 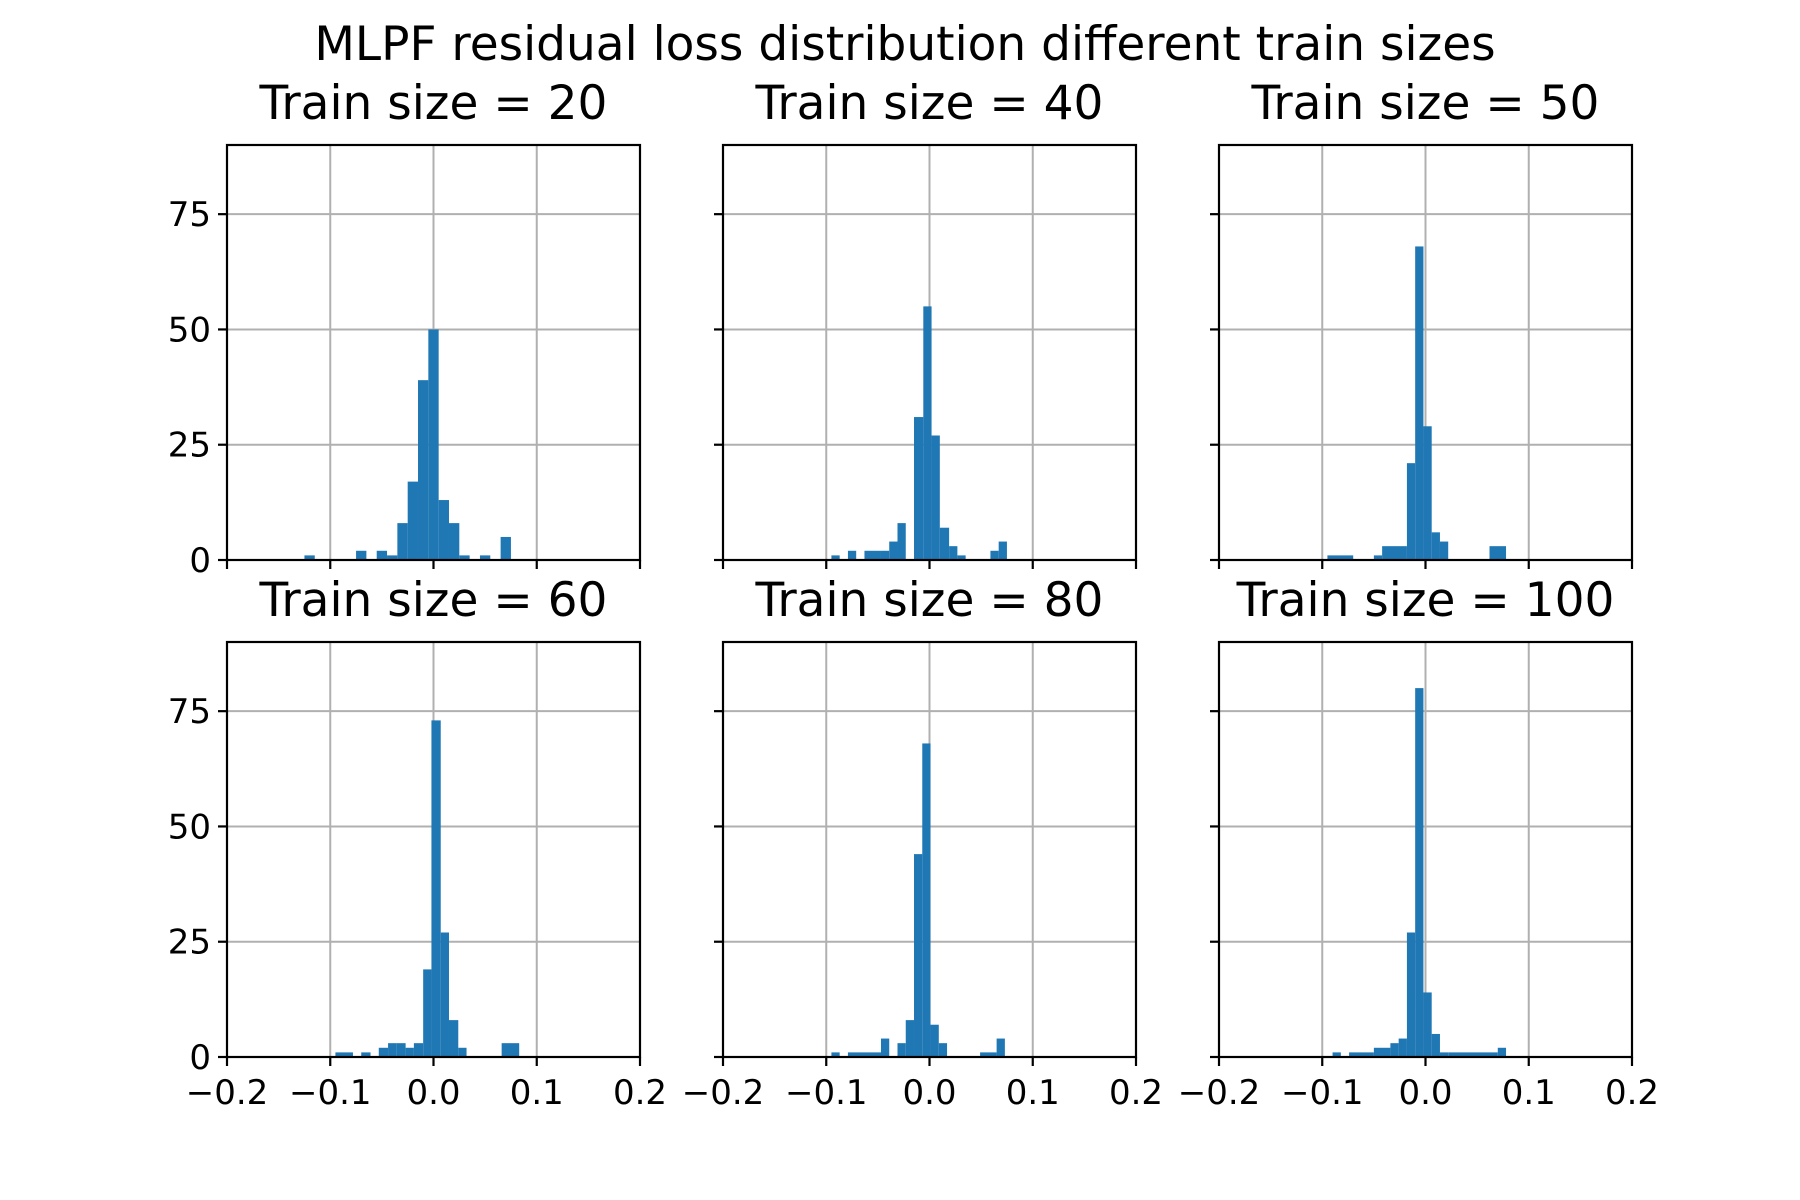 I want to click on panel-title: Train size = 50, so click(x=1425, y=103).